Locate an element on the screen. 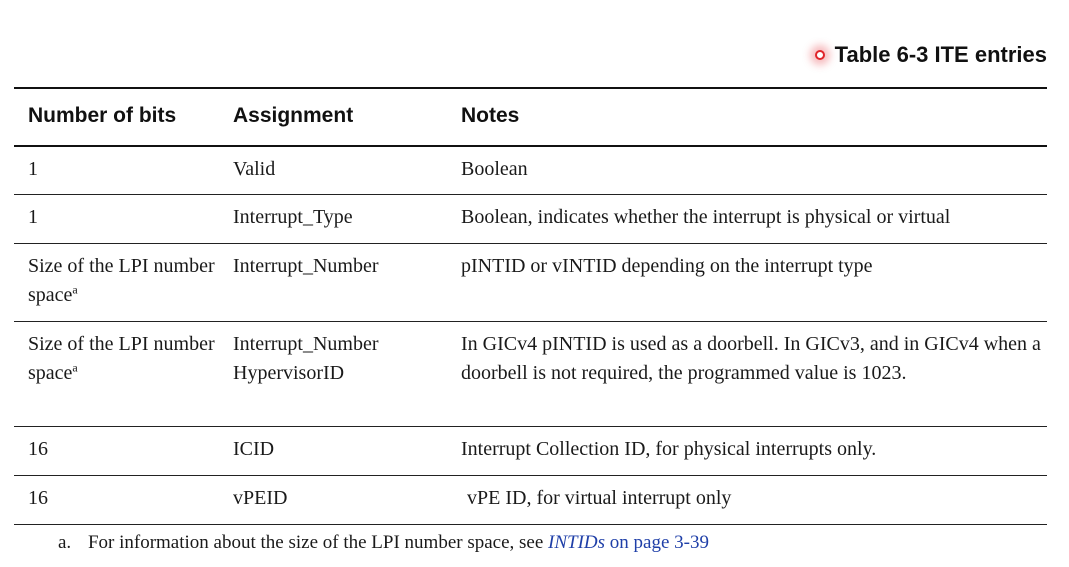 This screenshot has width=1069, height=567. table-title: Table 6-3 ITE entries is located at coordinates (930, 55).